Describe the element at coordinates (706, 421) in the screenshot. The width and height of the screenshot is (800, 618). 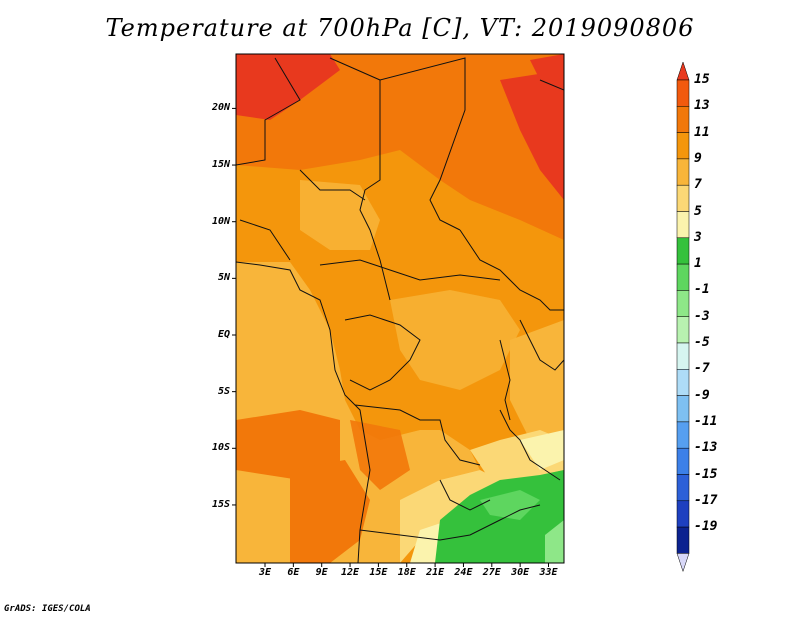
I see `colorbar-label: -11` at that location.